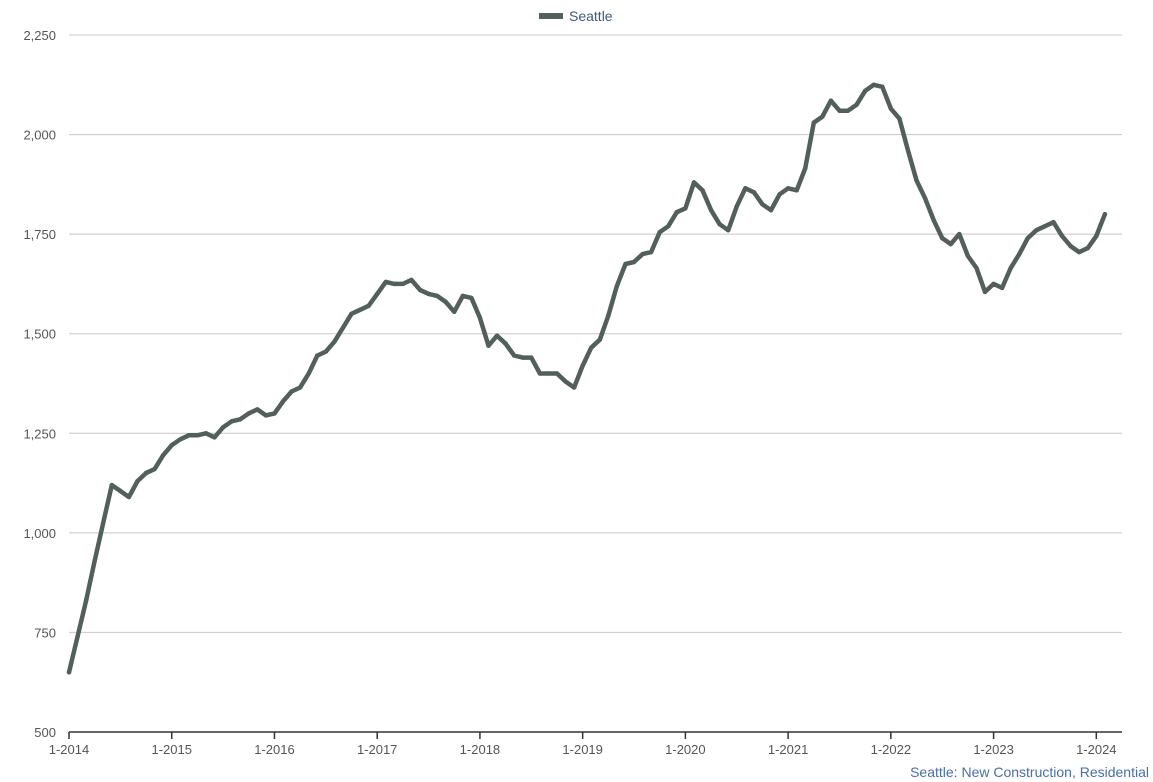 The image size is (1153, 782). I want to click on y-tick-label: 1,000, so click(39, 533).